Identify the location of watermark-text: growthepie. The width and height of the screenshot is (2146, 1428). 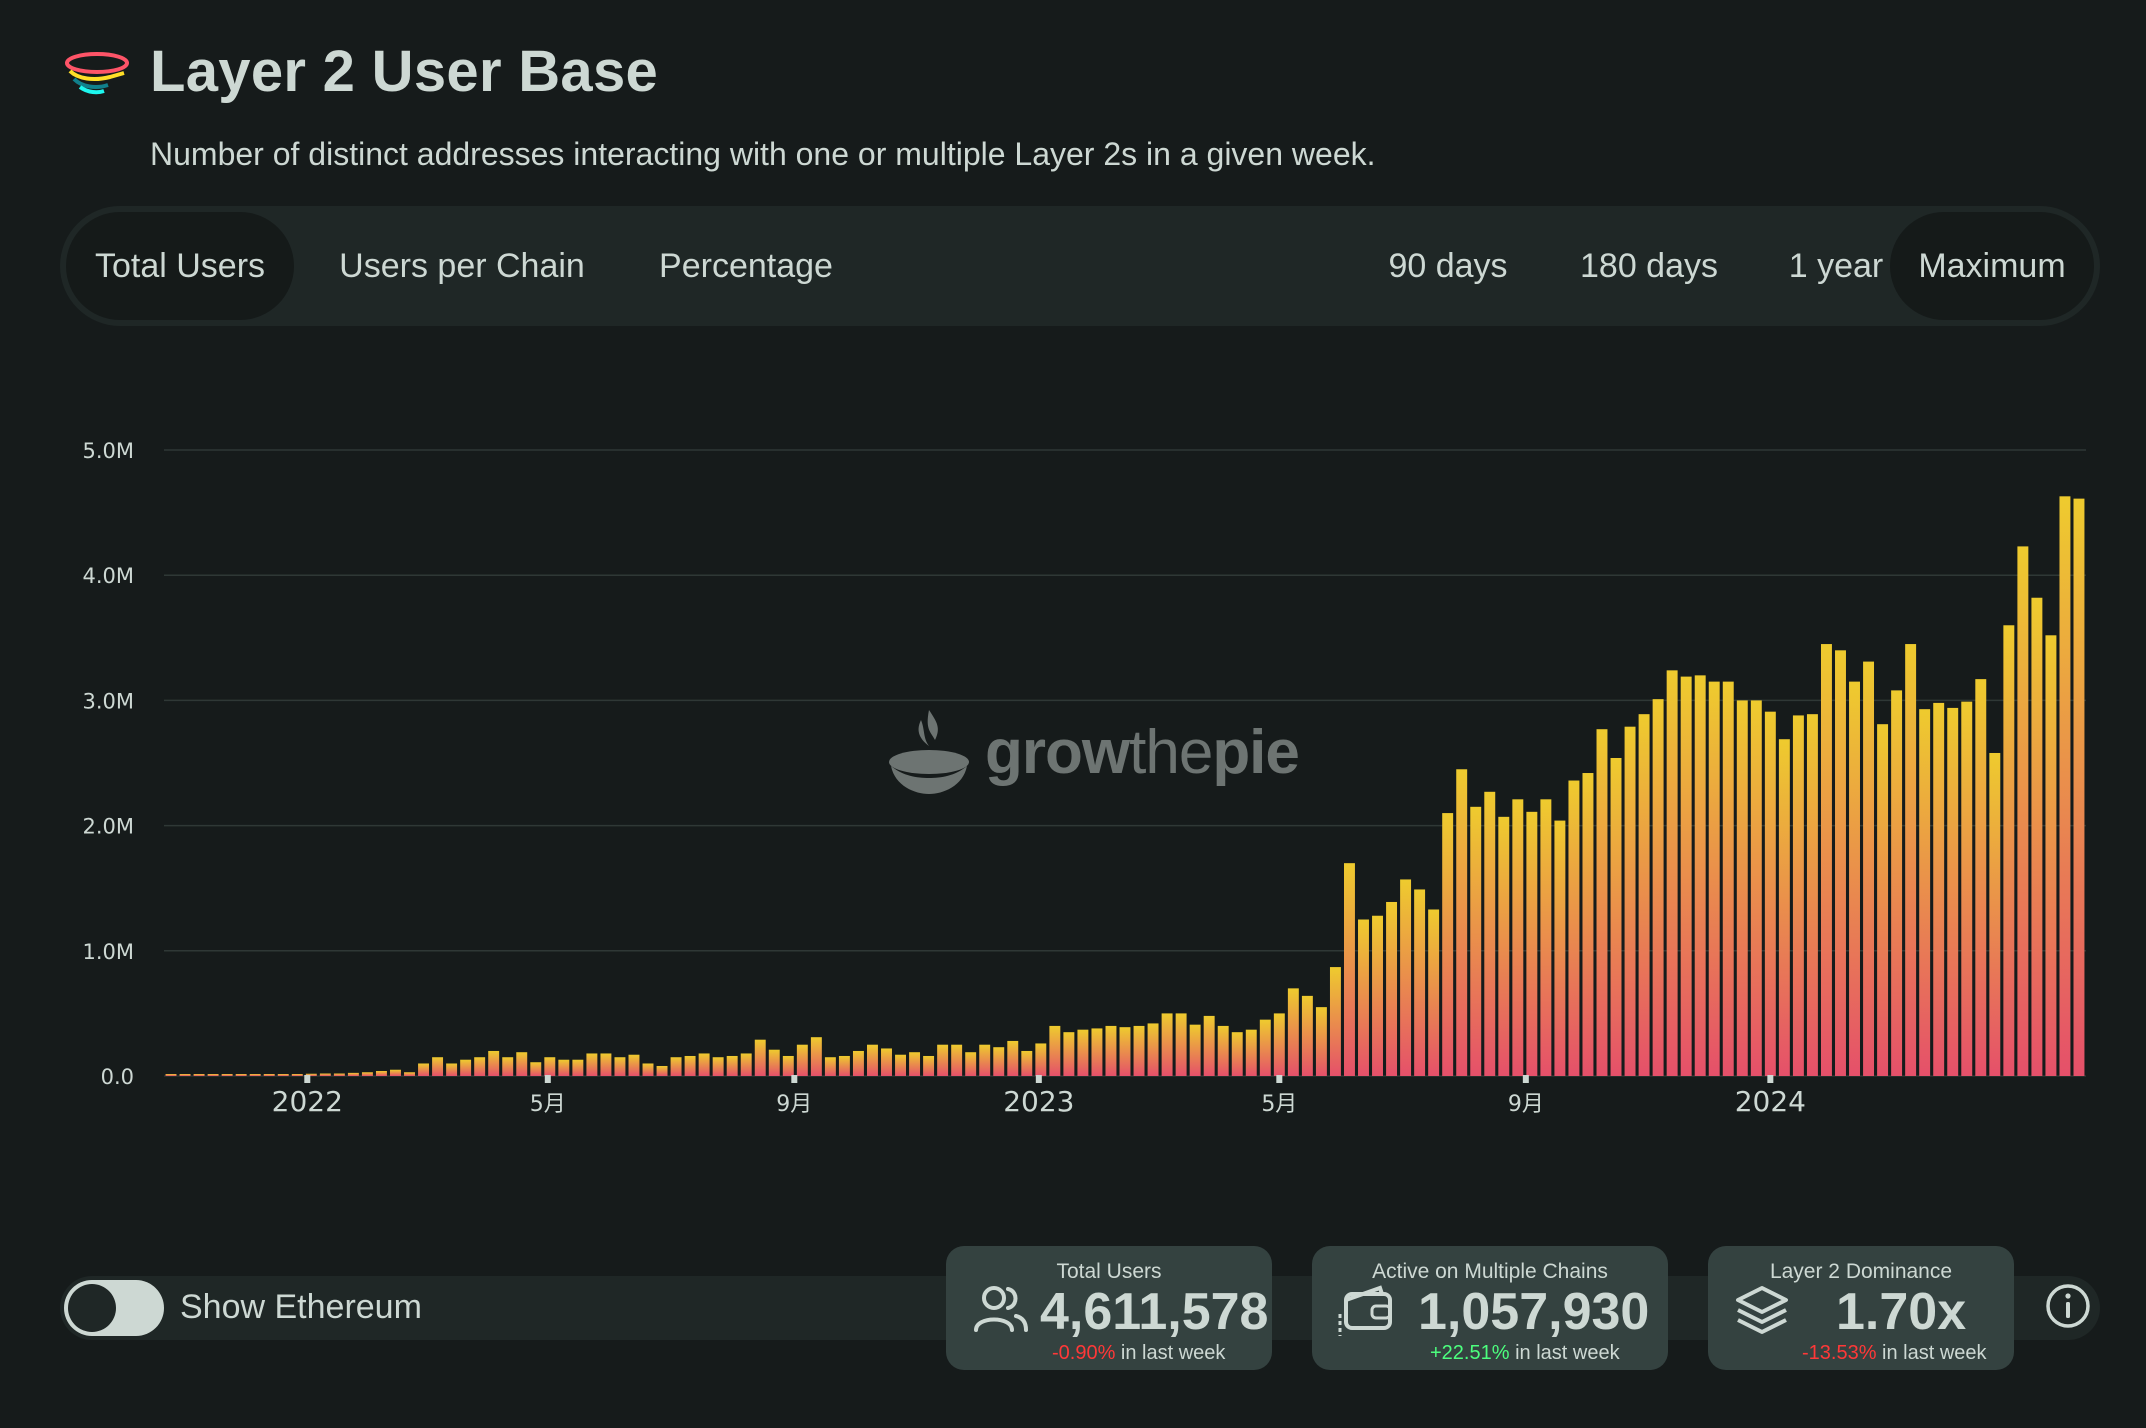
(1142, 752).